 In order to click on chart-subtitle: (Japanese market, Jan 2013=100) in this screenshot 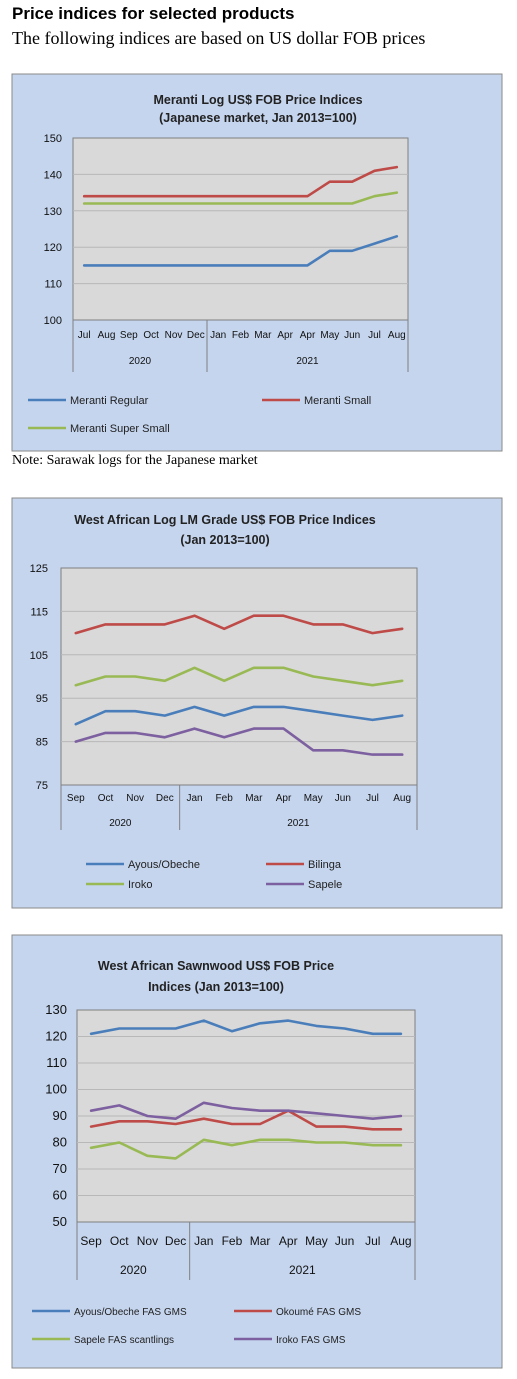, I will do `click(258, 118)`.